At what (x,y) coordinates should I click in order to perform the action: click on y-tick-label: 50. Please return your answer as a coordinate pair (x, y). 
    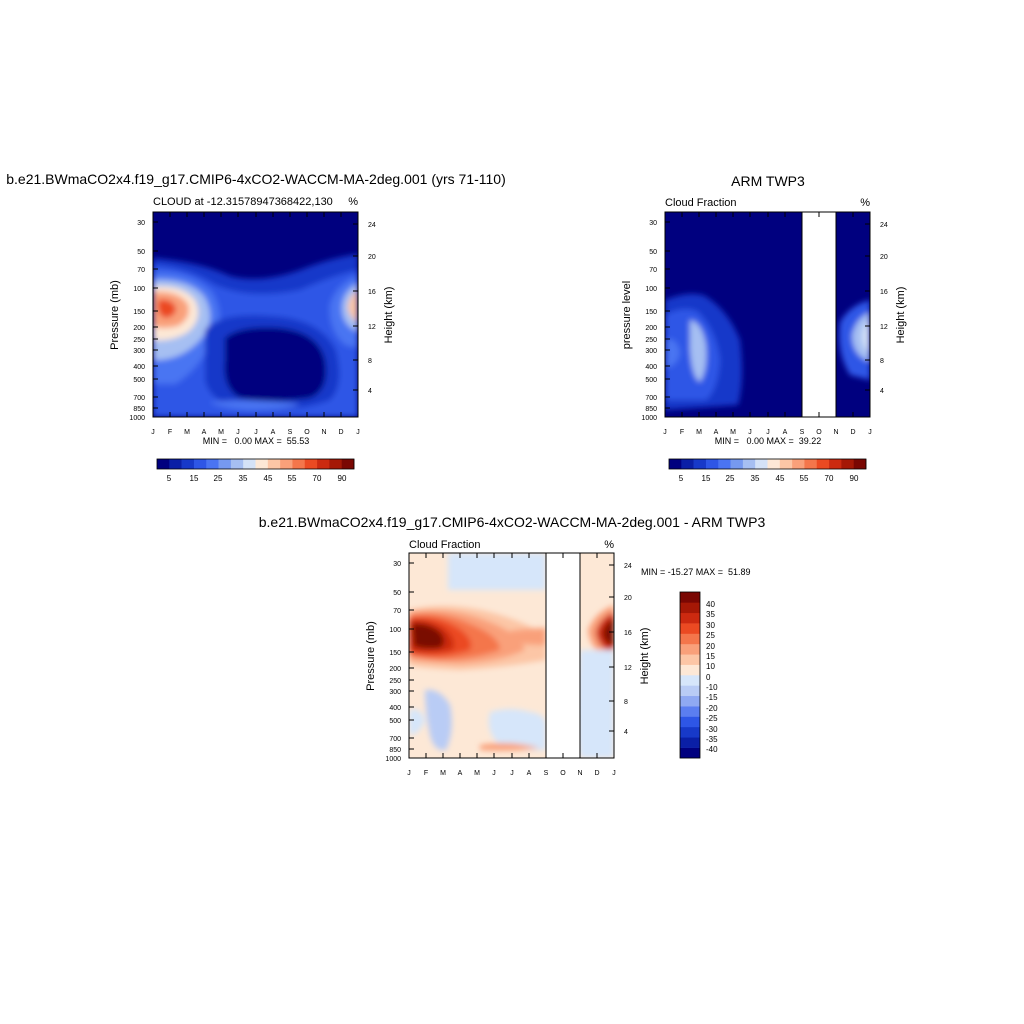
    Looking at the image, I should click on (653, 252).